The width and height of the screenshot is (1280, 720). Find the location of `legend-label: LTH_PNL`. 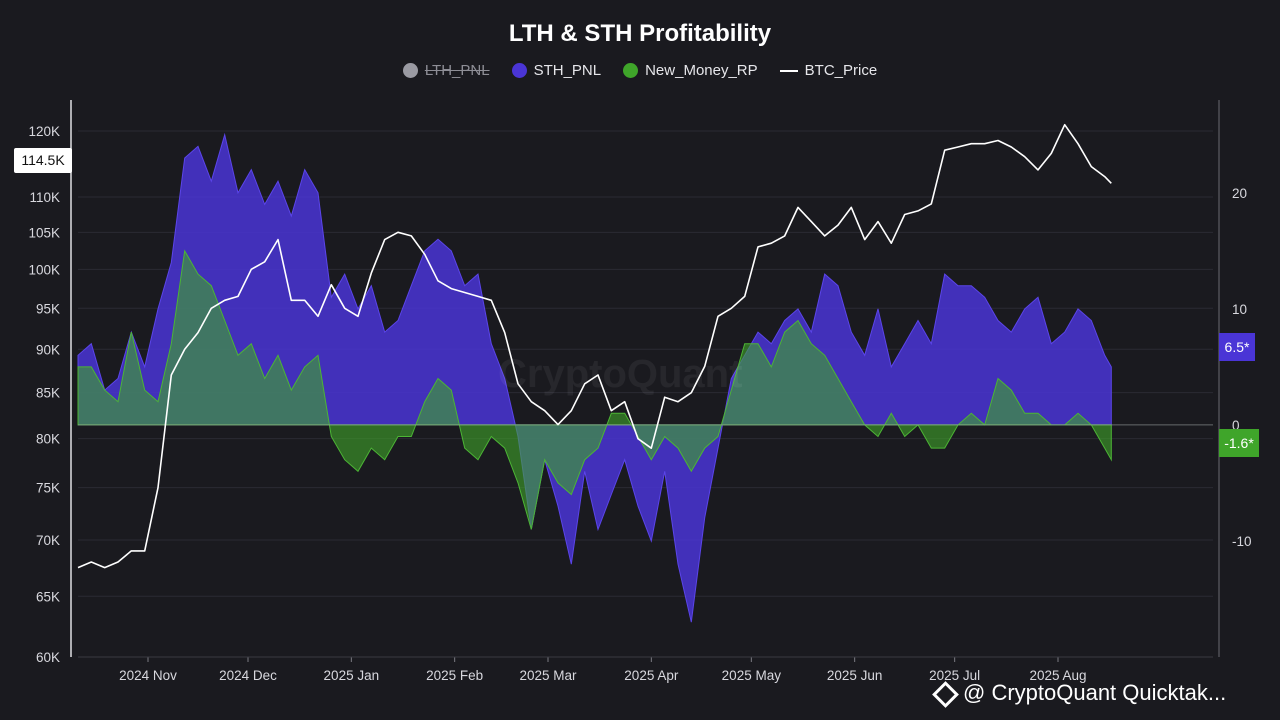

legend-label: LTH_PNL is located at coordinates (457, 70).